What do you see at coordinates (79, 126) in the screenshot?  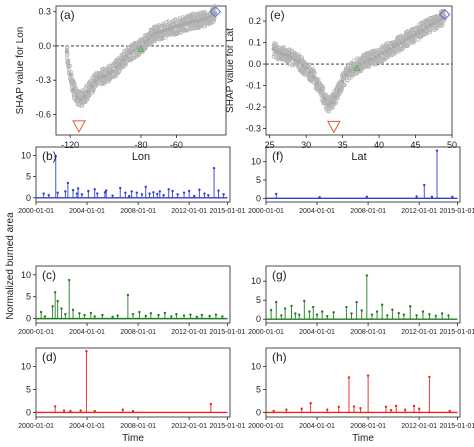 I see `triangle-down-marker` at bounding box center [79, 126].